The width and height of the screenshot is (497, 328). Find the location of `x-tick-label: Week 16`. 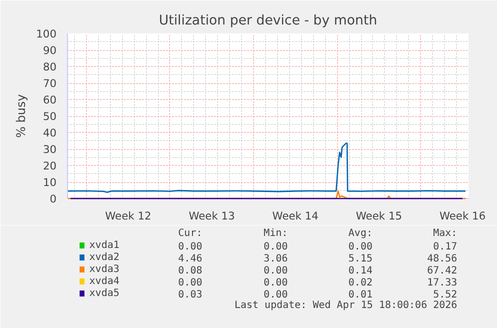

x-tick-label: Week 16 is located at coordinates (462, 216).